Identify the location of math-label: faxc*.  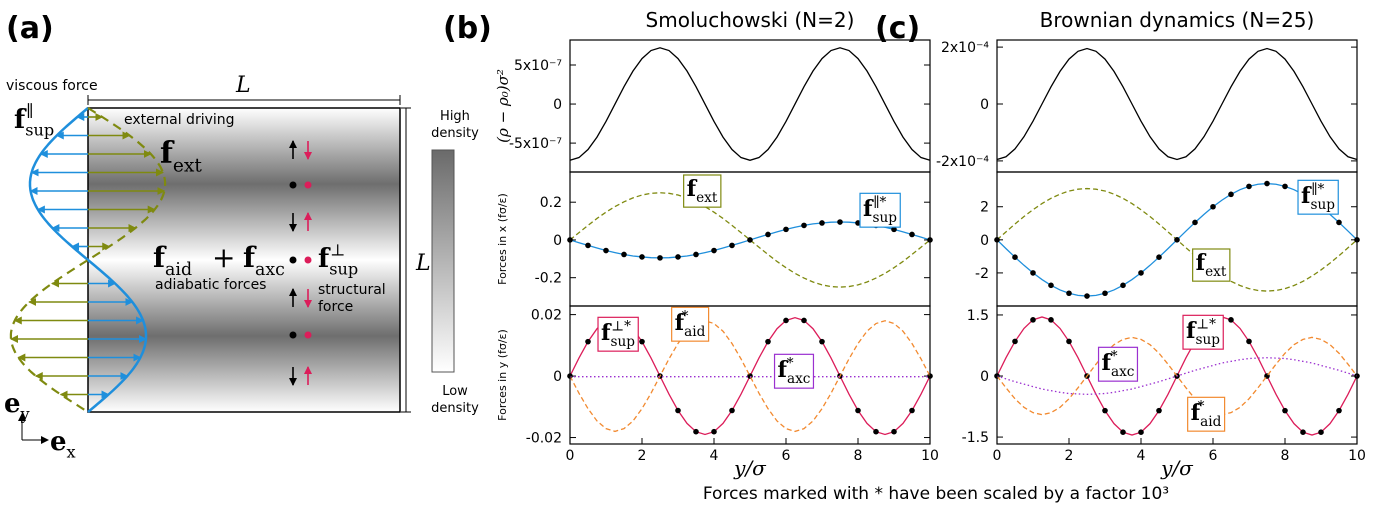
(1118, 364).